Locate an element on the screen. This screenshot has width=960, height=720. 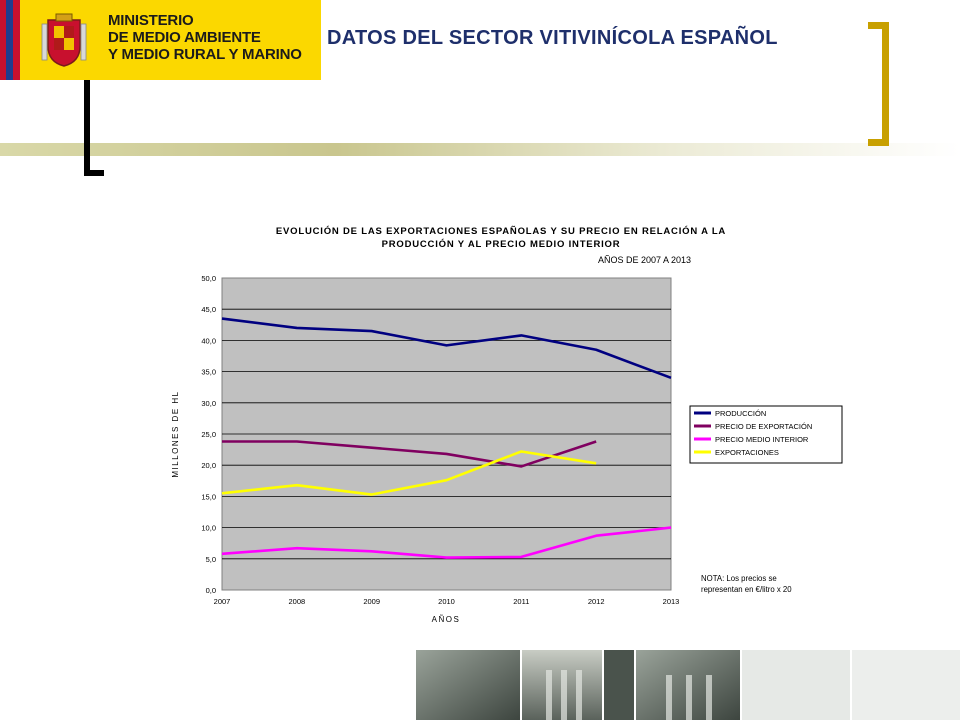
y-tick-label: 25,0 is located at coordinates (208, 434).